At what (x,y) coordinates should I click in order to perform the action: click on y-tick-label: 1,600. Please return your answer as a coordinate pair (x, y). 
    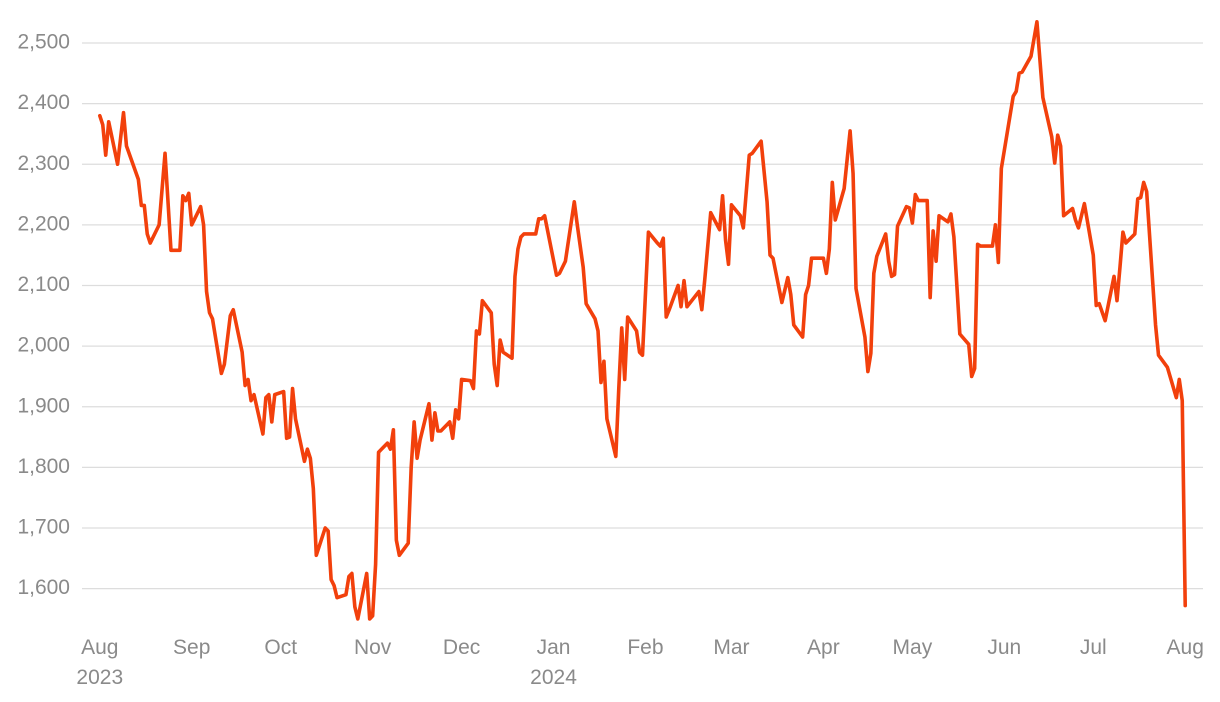
    Looking at the image, I should click on (43, 587).